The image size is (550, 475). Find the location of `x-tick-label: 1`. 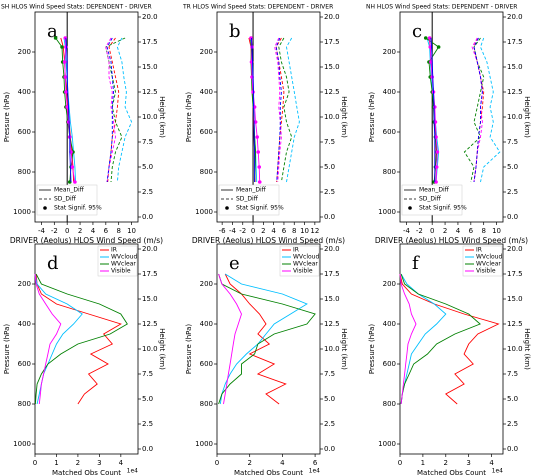

x-tick-label: 1 is located at coordinates (423, 463).